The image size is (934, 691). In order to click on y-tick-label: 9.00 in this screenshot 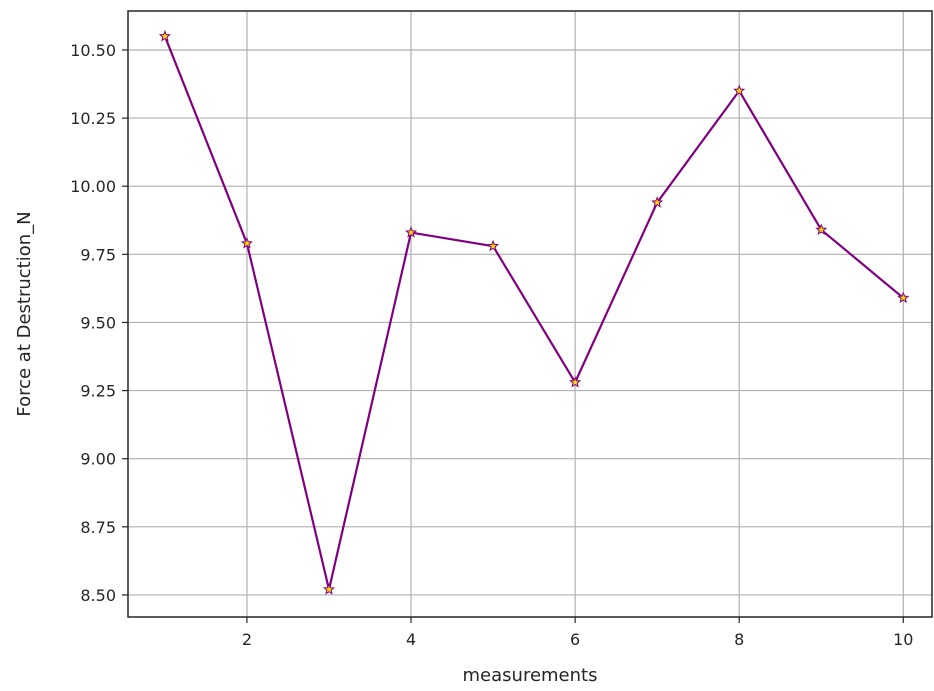, I will do `click(98, 459)`.